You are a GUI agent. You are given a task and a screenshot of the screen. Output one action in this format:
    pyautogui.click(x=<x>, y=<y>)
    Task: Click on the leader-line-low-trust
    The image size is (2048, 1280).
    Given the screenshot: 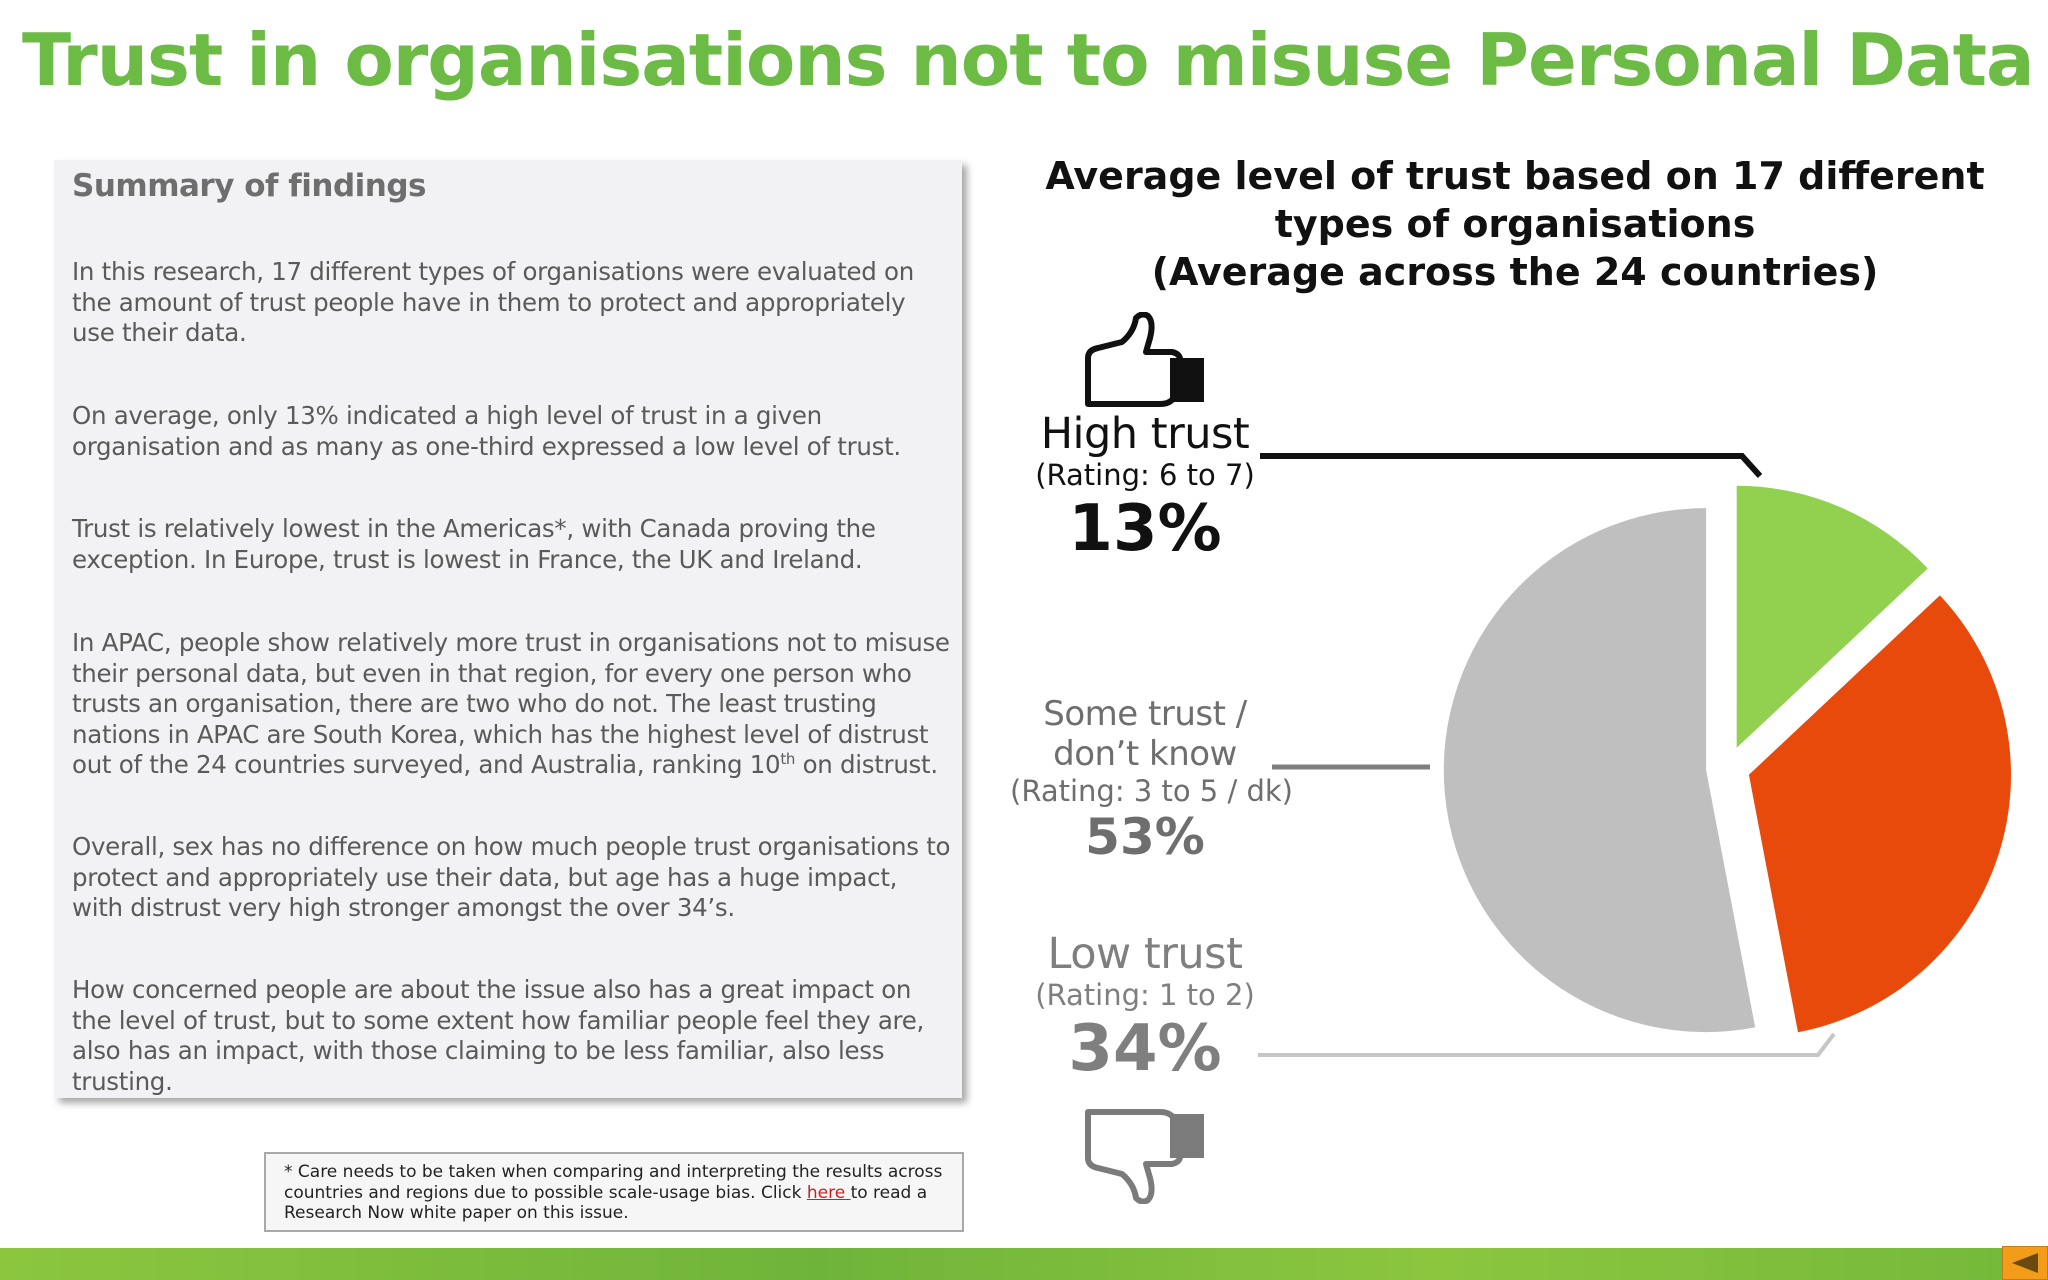 What is the action you would take?
    pyautogui.click(x=1547, y=1044)
    